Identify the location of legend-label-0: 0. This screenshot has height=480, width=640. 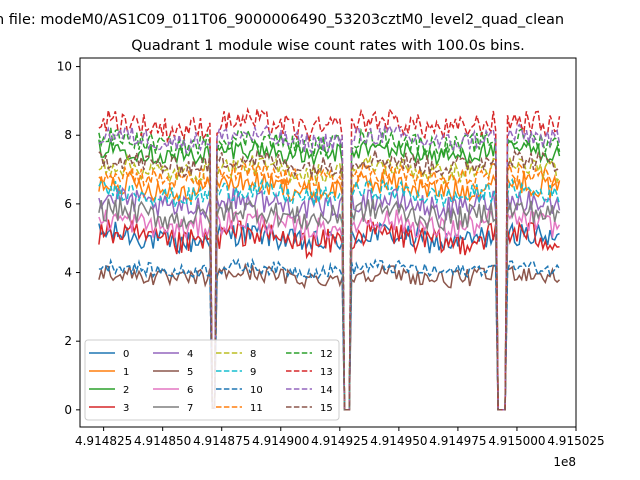
(126, 354).